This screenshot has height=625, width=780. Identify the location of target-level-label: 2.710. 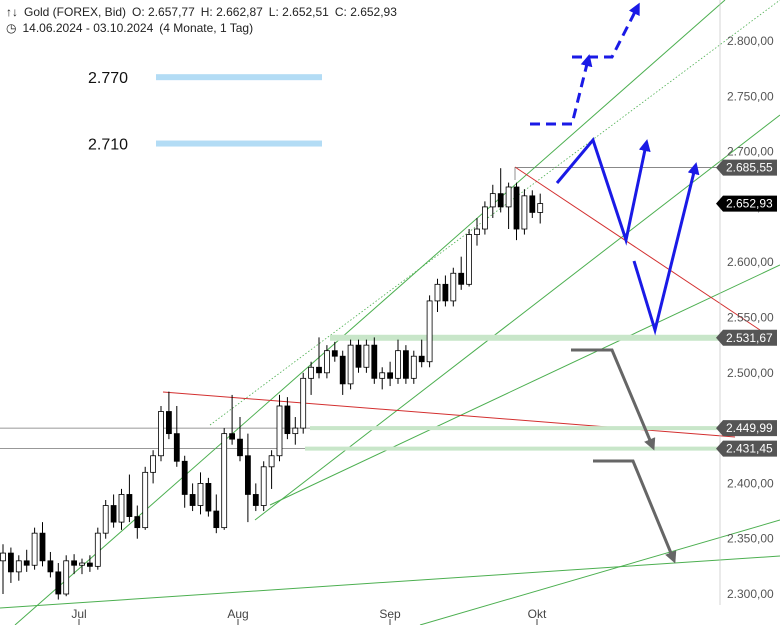
(108, 145).